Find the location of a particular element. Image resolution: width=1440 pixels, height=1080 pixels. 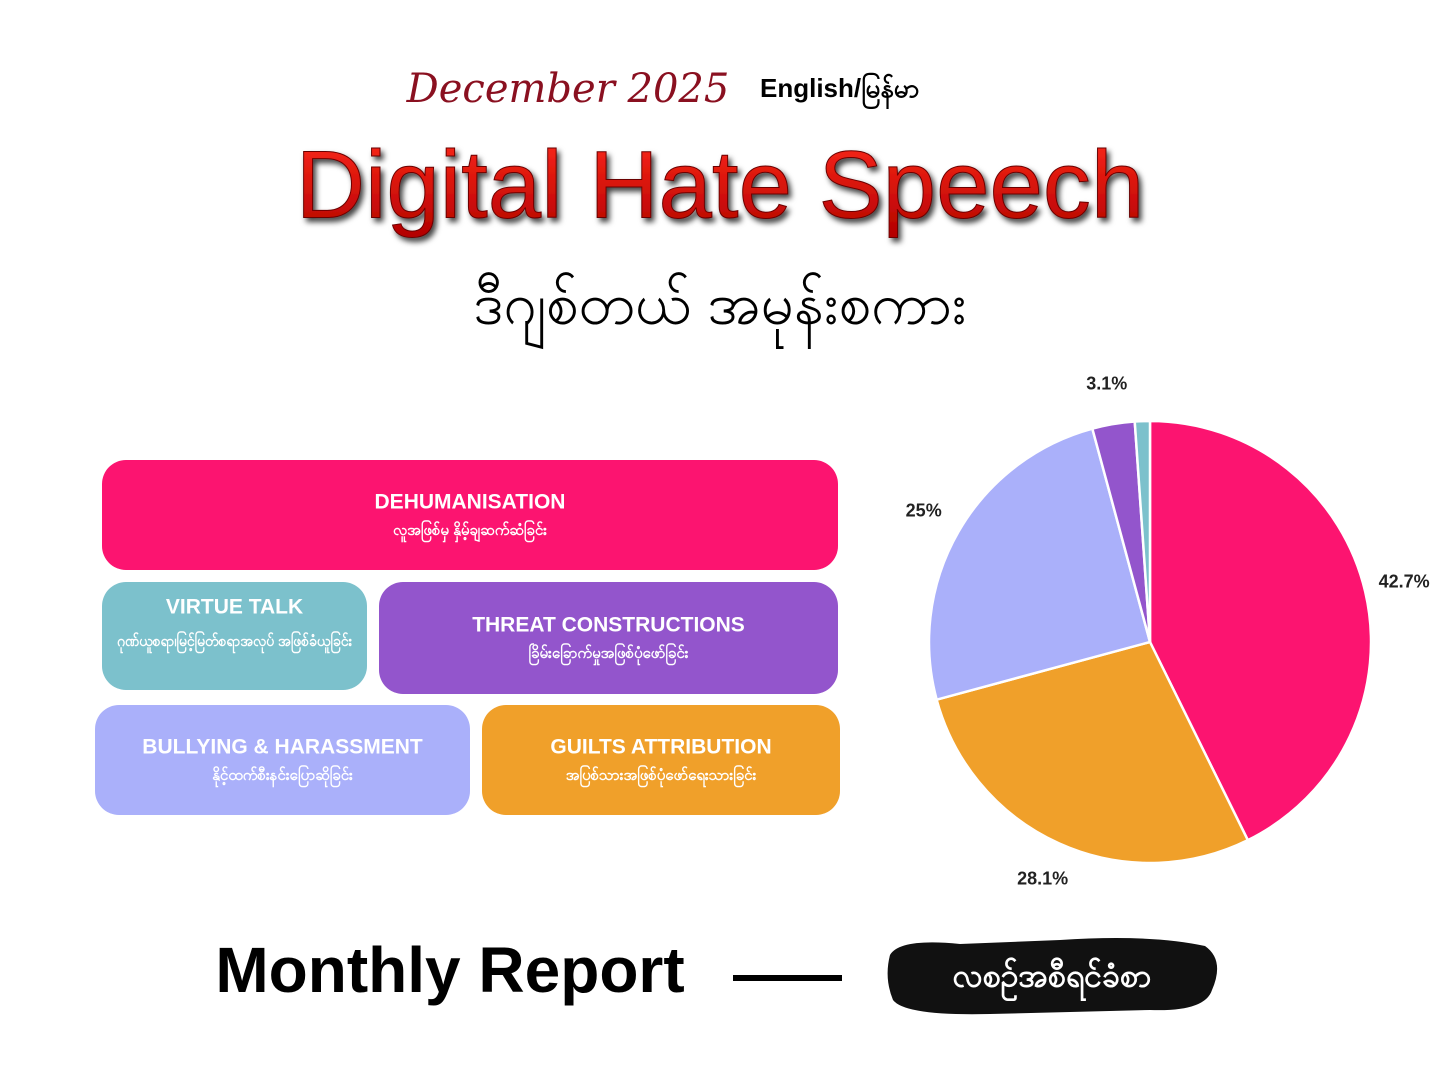

slice-label: 25% is located at coordinates (924, 511).